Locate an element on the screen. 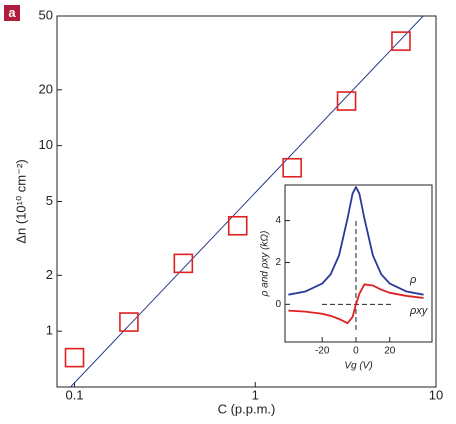 The width and height of the screenshot is (456, 424). y-tick-label: 50 is located at coordinates (46, 14).